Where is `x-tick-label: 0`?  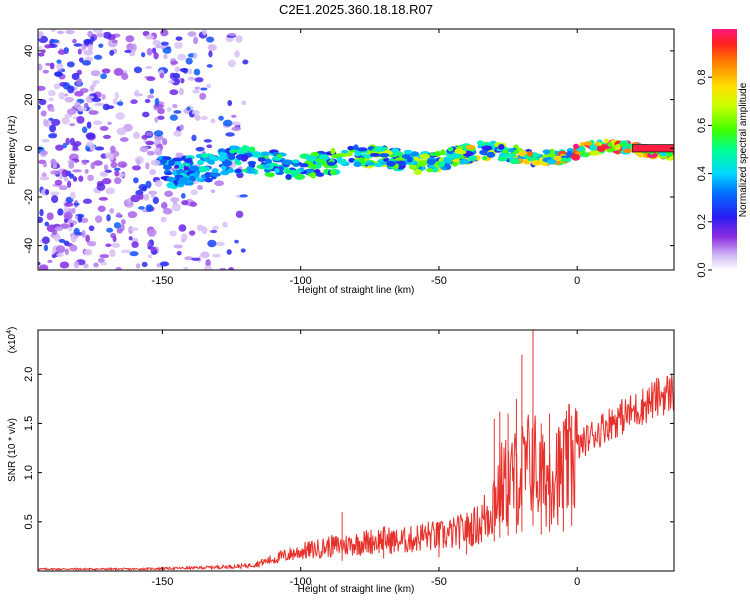 x-tick-label: 0 is located at coordinates (577, 281).